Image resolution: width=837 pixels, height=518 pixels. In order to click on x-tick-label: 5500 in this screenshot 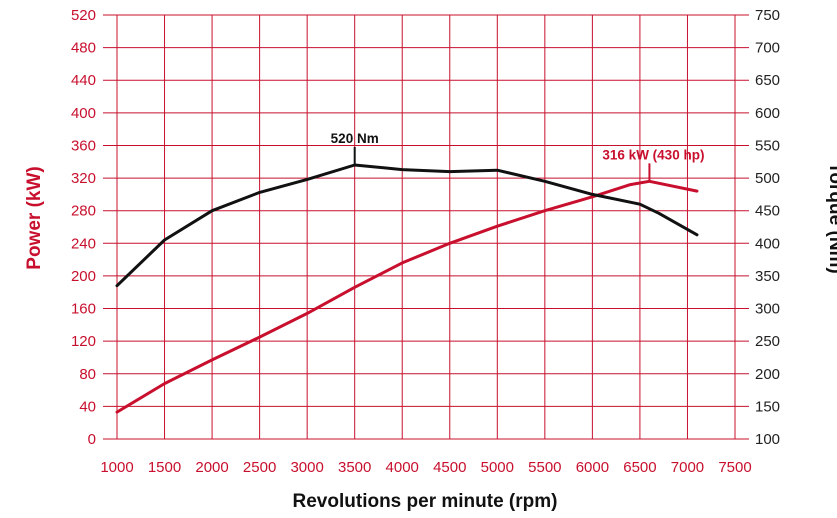, I will do `click(544, 467)`.